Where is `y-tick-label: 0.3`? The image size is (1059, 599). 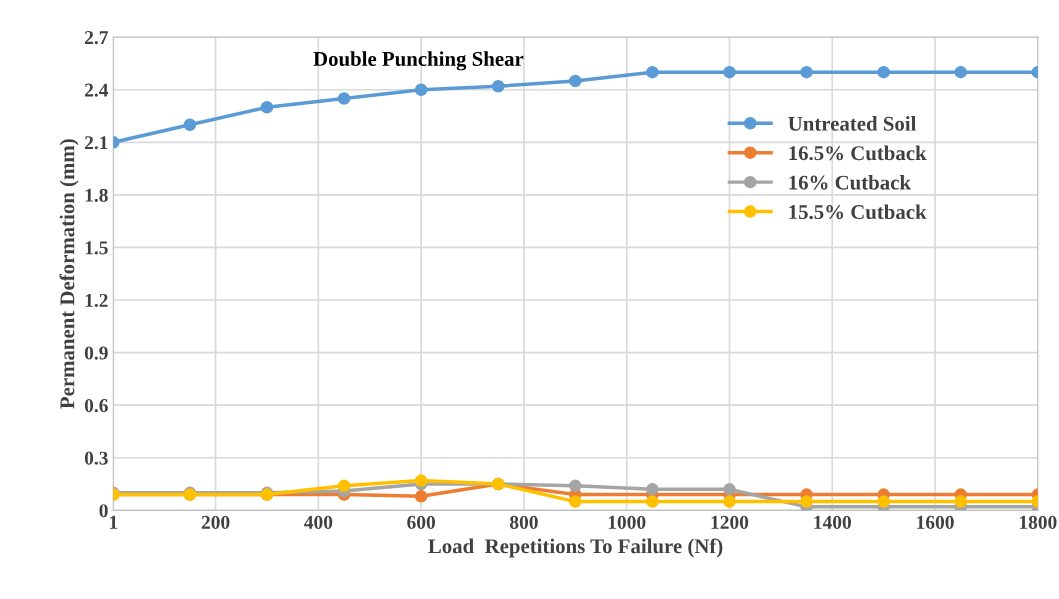
y-tick-label: 0.3 is located at coordinates (96, 458).